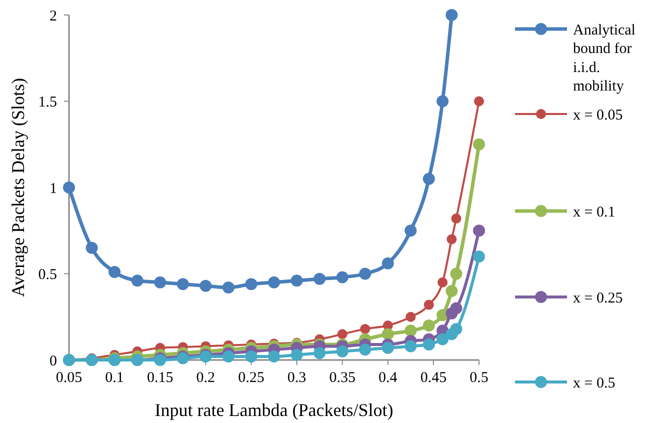  I want to click on y-tick-label: 0, so click(53, 361).